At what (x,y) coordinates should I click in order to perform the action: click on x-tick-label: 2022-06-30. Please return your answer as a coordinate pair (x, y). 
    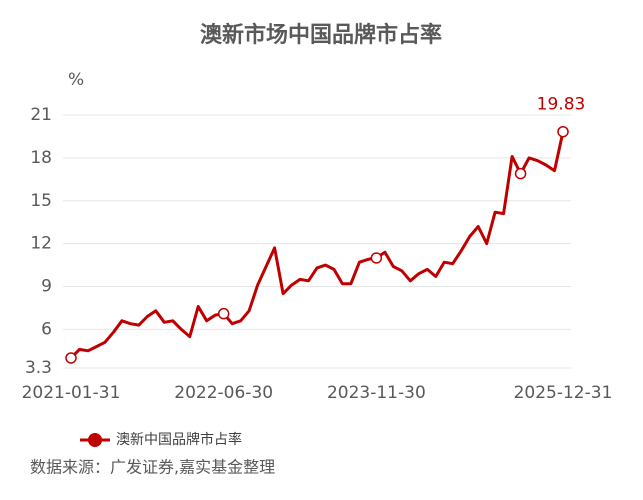
    Looking at the image, I should click on (223, 393).